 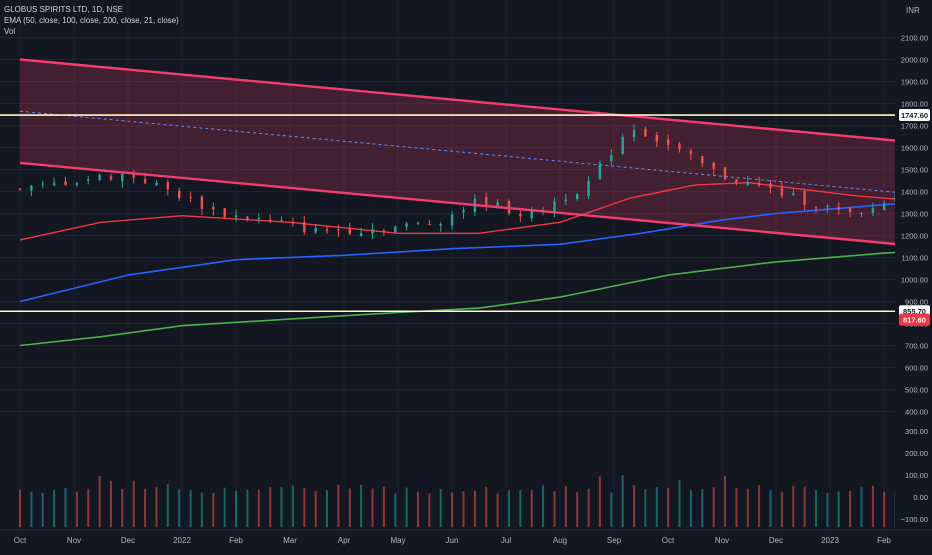 I want to click on price-tick-label: 1000.00, so click(x=914, y=280).